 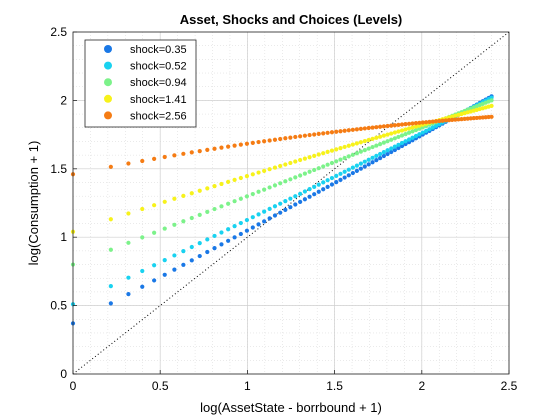 I want to click on legend-entry: shock=0.52, so click(x=158, y=67).